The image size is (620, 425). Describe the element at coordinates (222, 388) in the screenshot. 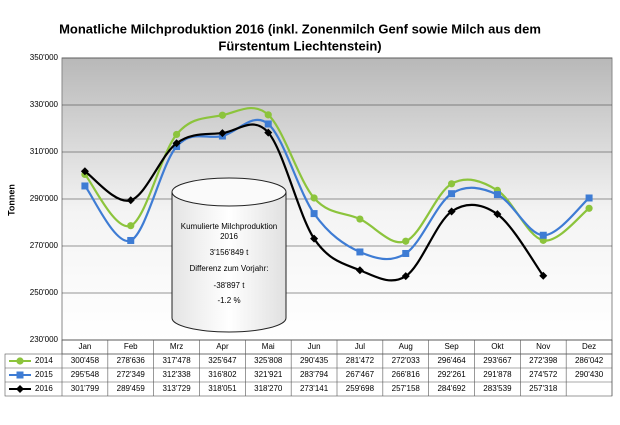

I see `table-cell: 318'051` at that location.